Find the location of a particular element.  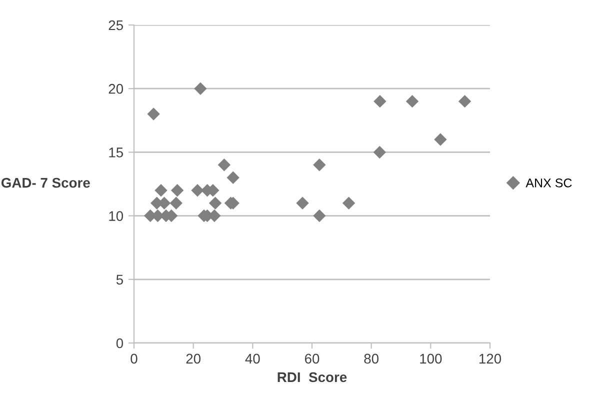

y-tick-label: 0 is located at coordinates (120, 343).